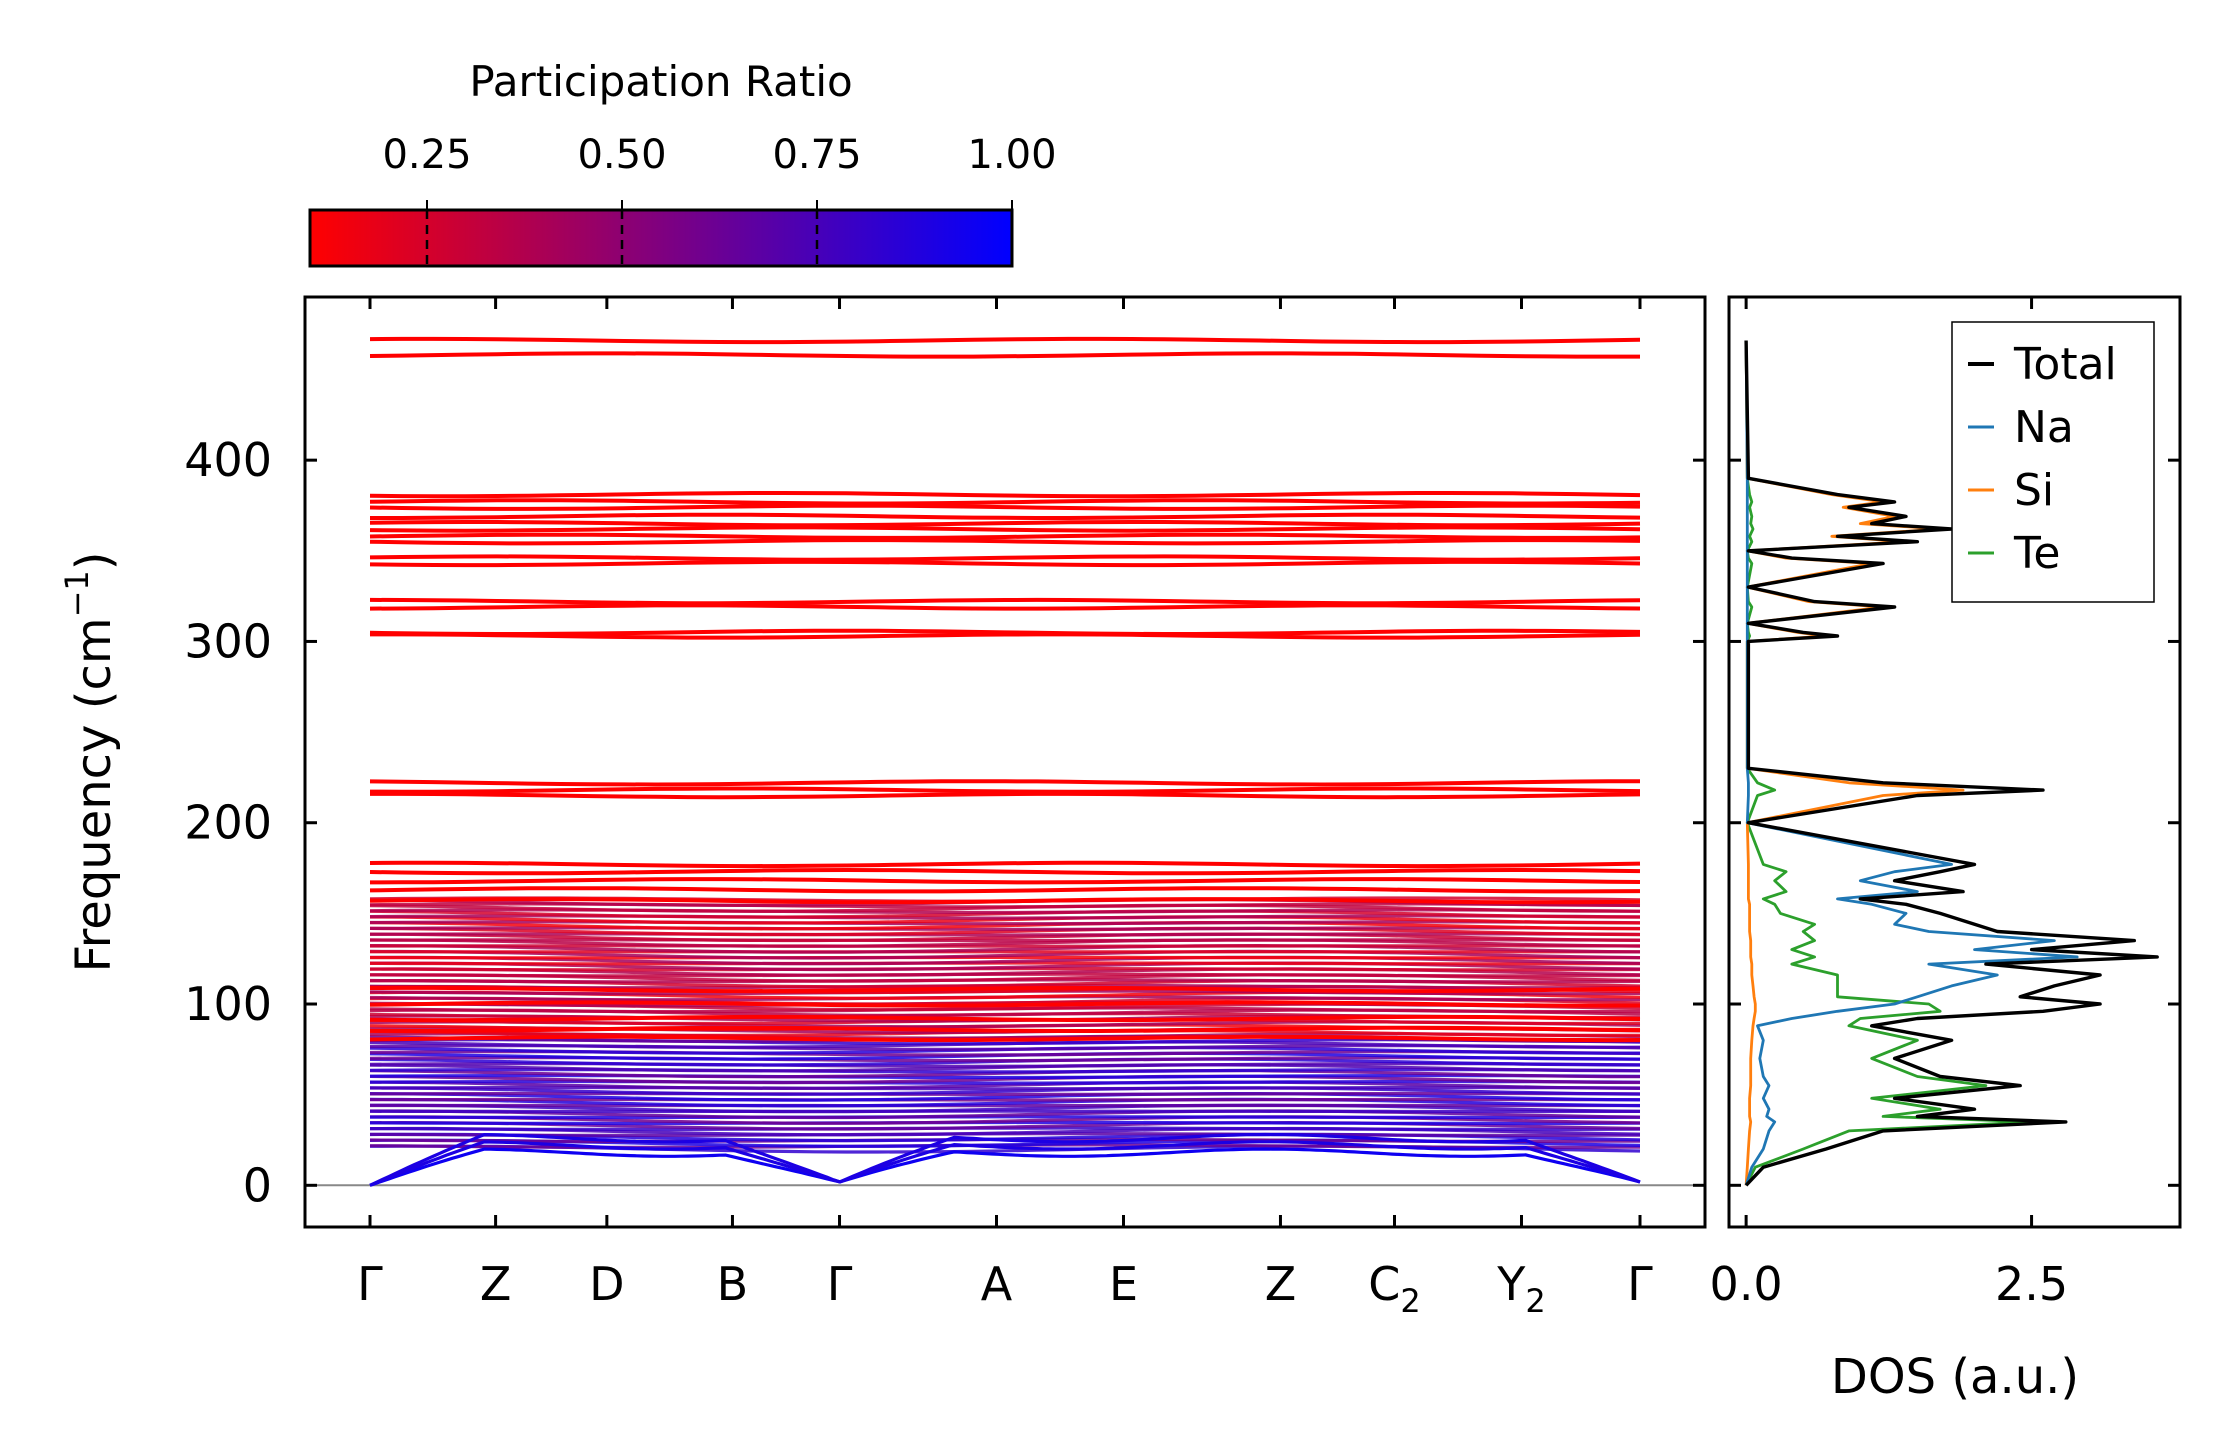  Describe the element at coordinates (1955, 1377) in the screenshot. I see `dos-x-axis-label: DOS (a.u.)` at that location.